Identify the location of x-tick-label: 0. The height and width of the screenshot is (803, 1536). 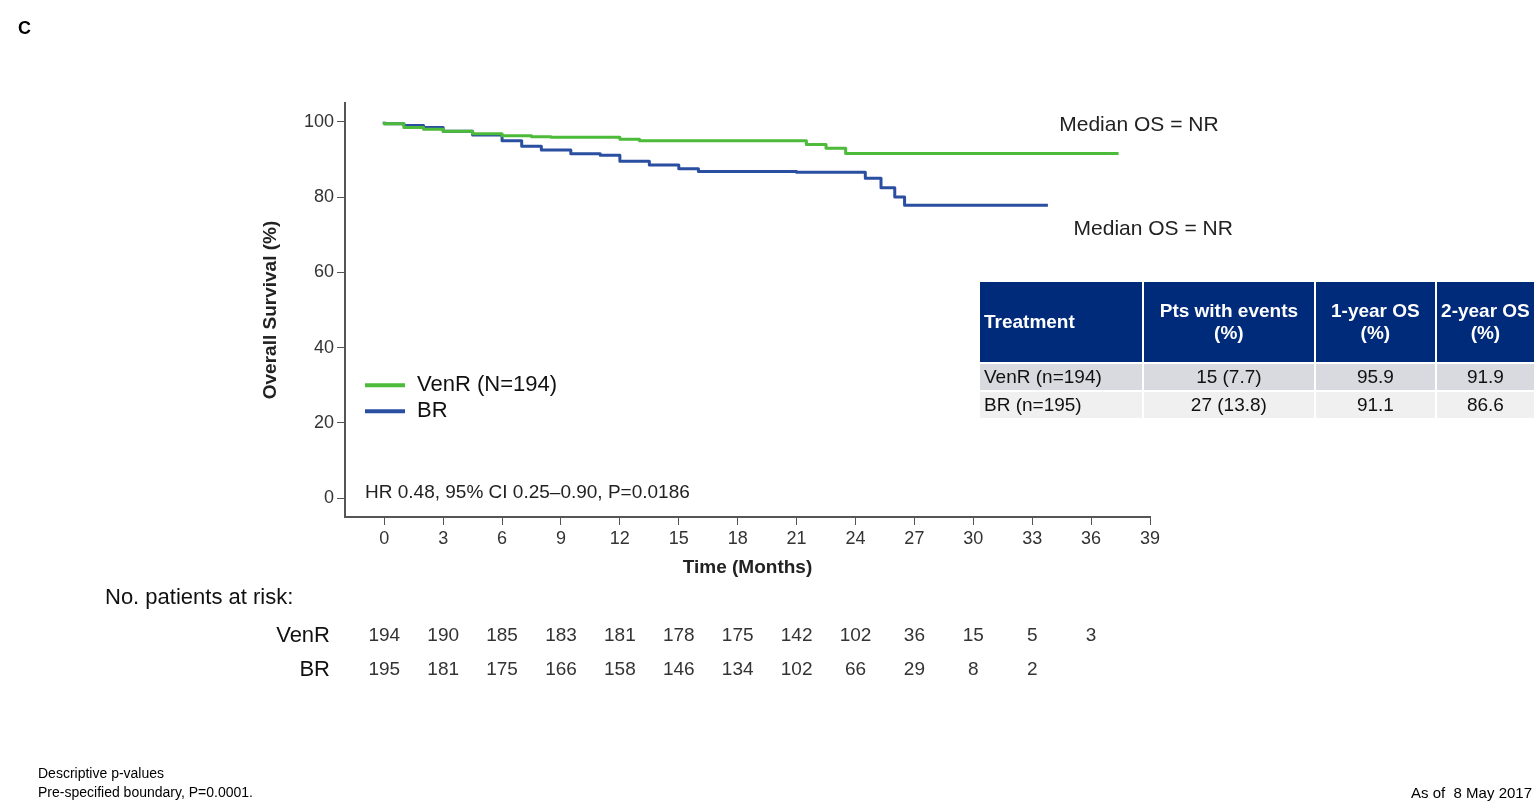
(384, 537).